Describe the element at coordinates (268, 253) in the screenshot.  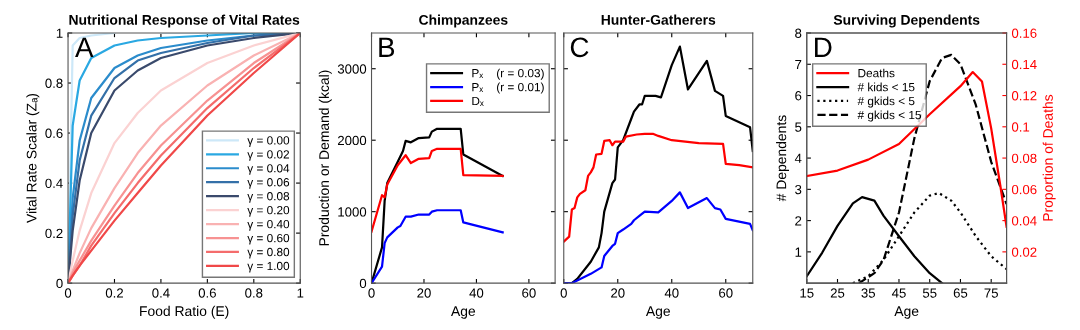
I see `legend-label: γ = 0.80` at that location.